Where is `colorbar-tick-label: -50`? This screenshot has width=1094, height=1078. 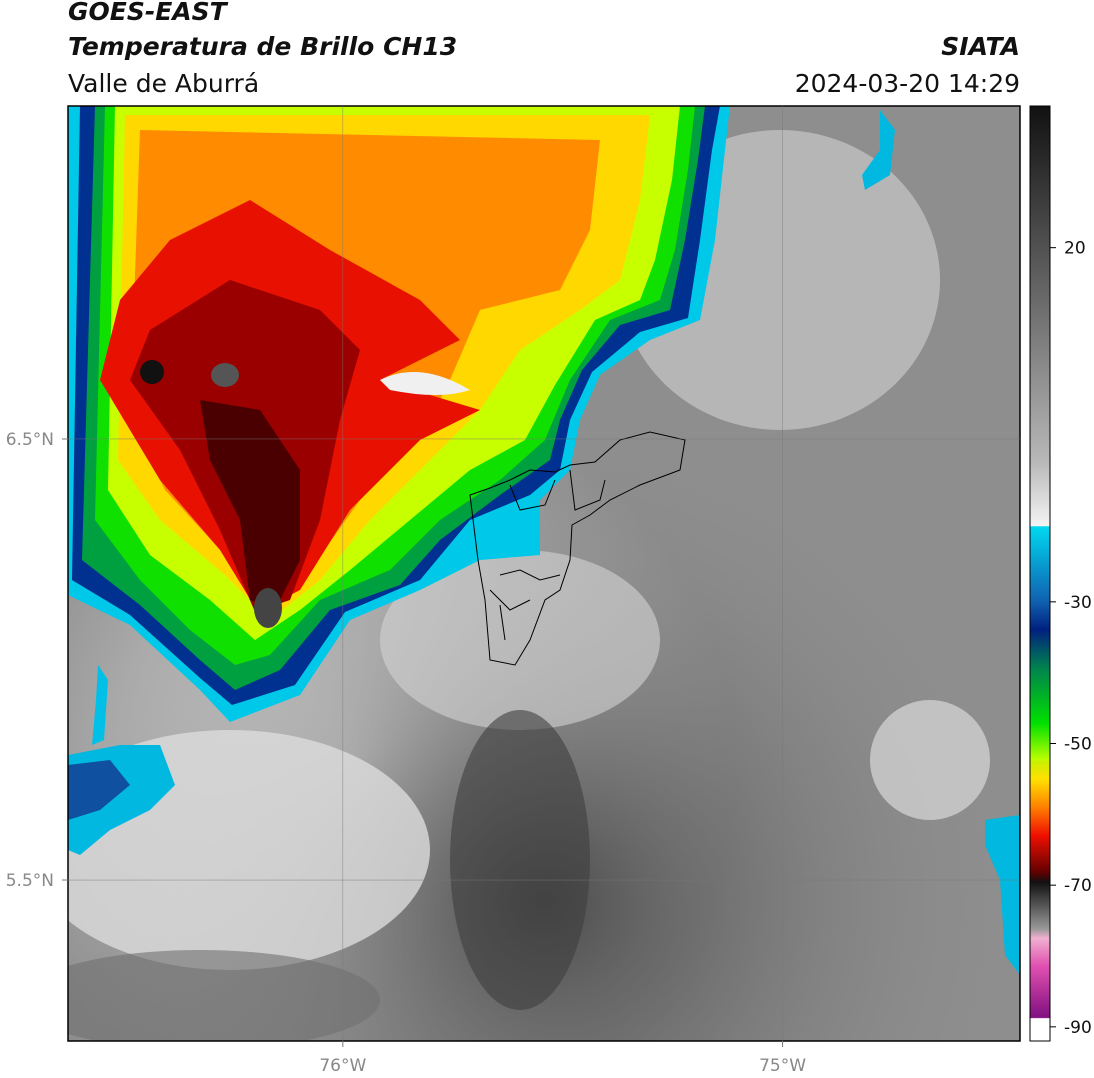 colorbar-tick-label: -50 is located at coordinates (1078, 745).